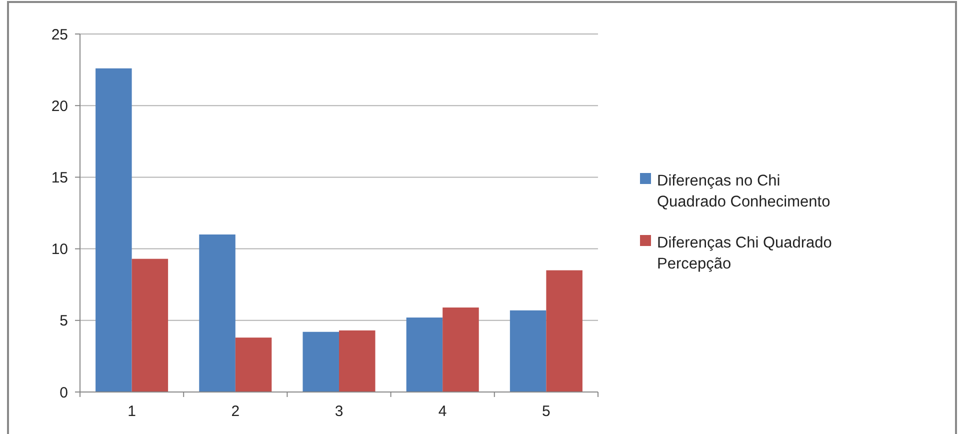  Describe the element at coordinates (59, 177) in the screenshot. I see `y-tick-label: 15` at that location.